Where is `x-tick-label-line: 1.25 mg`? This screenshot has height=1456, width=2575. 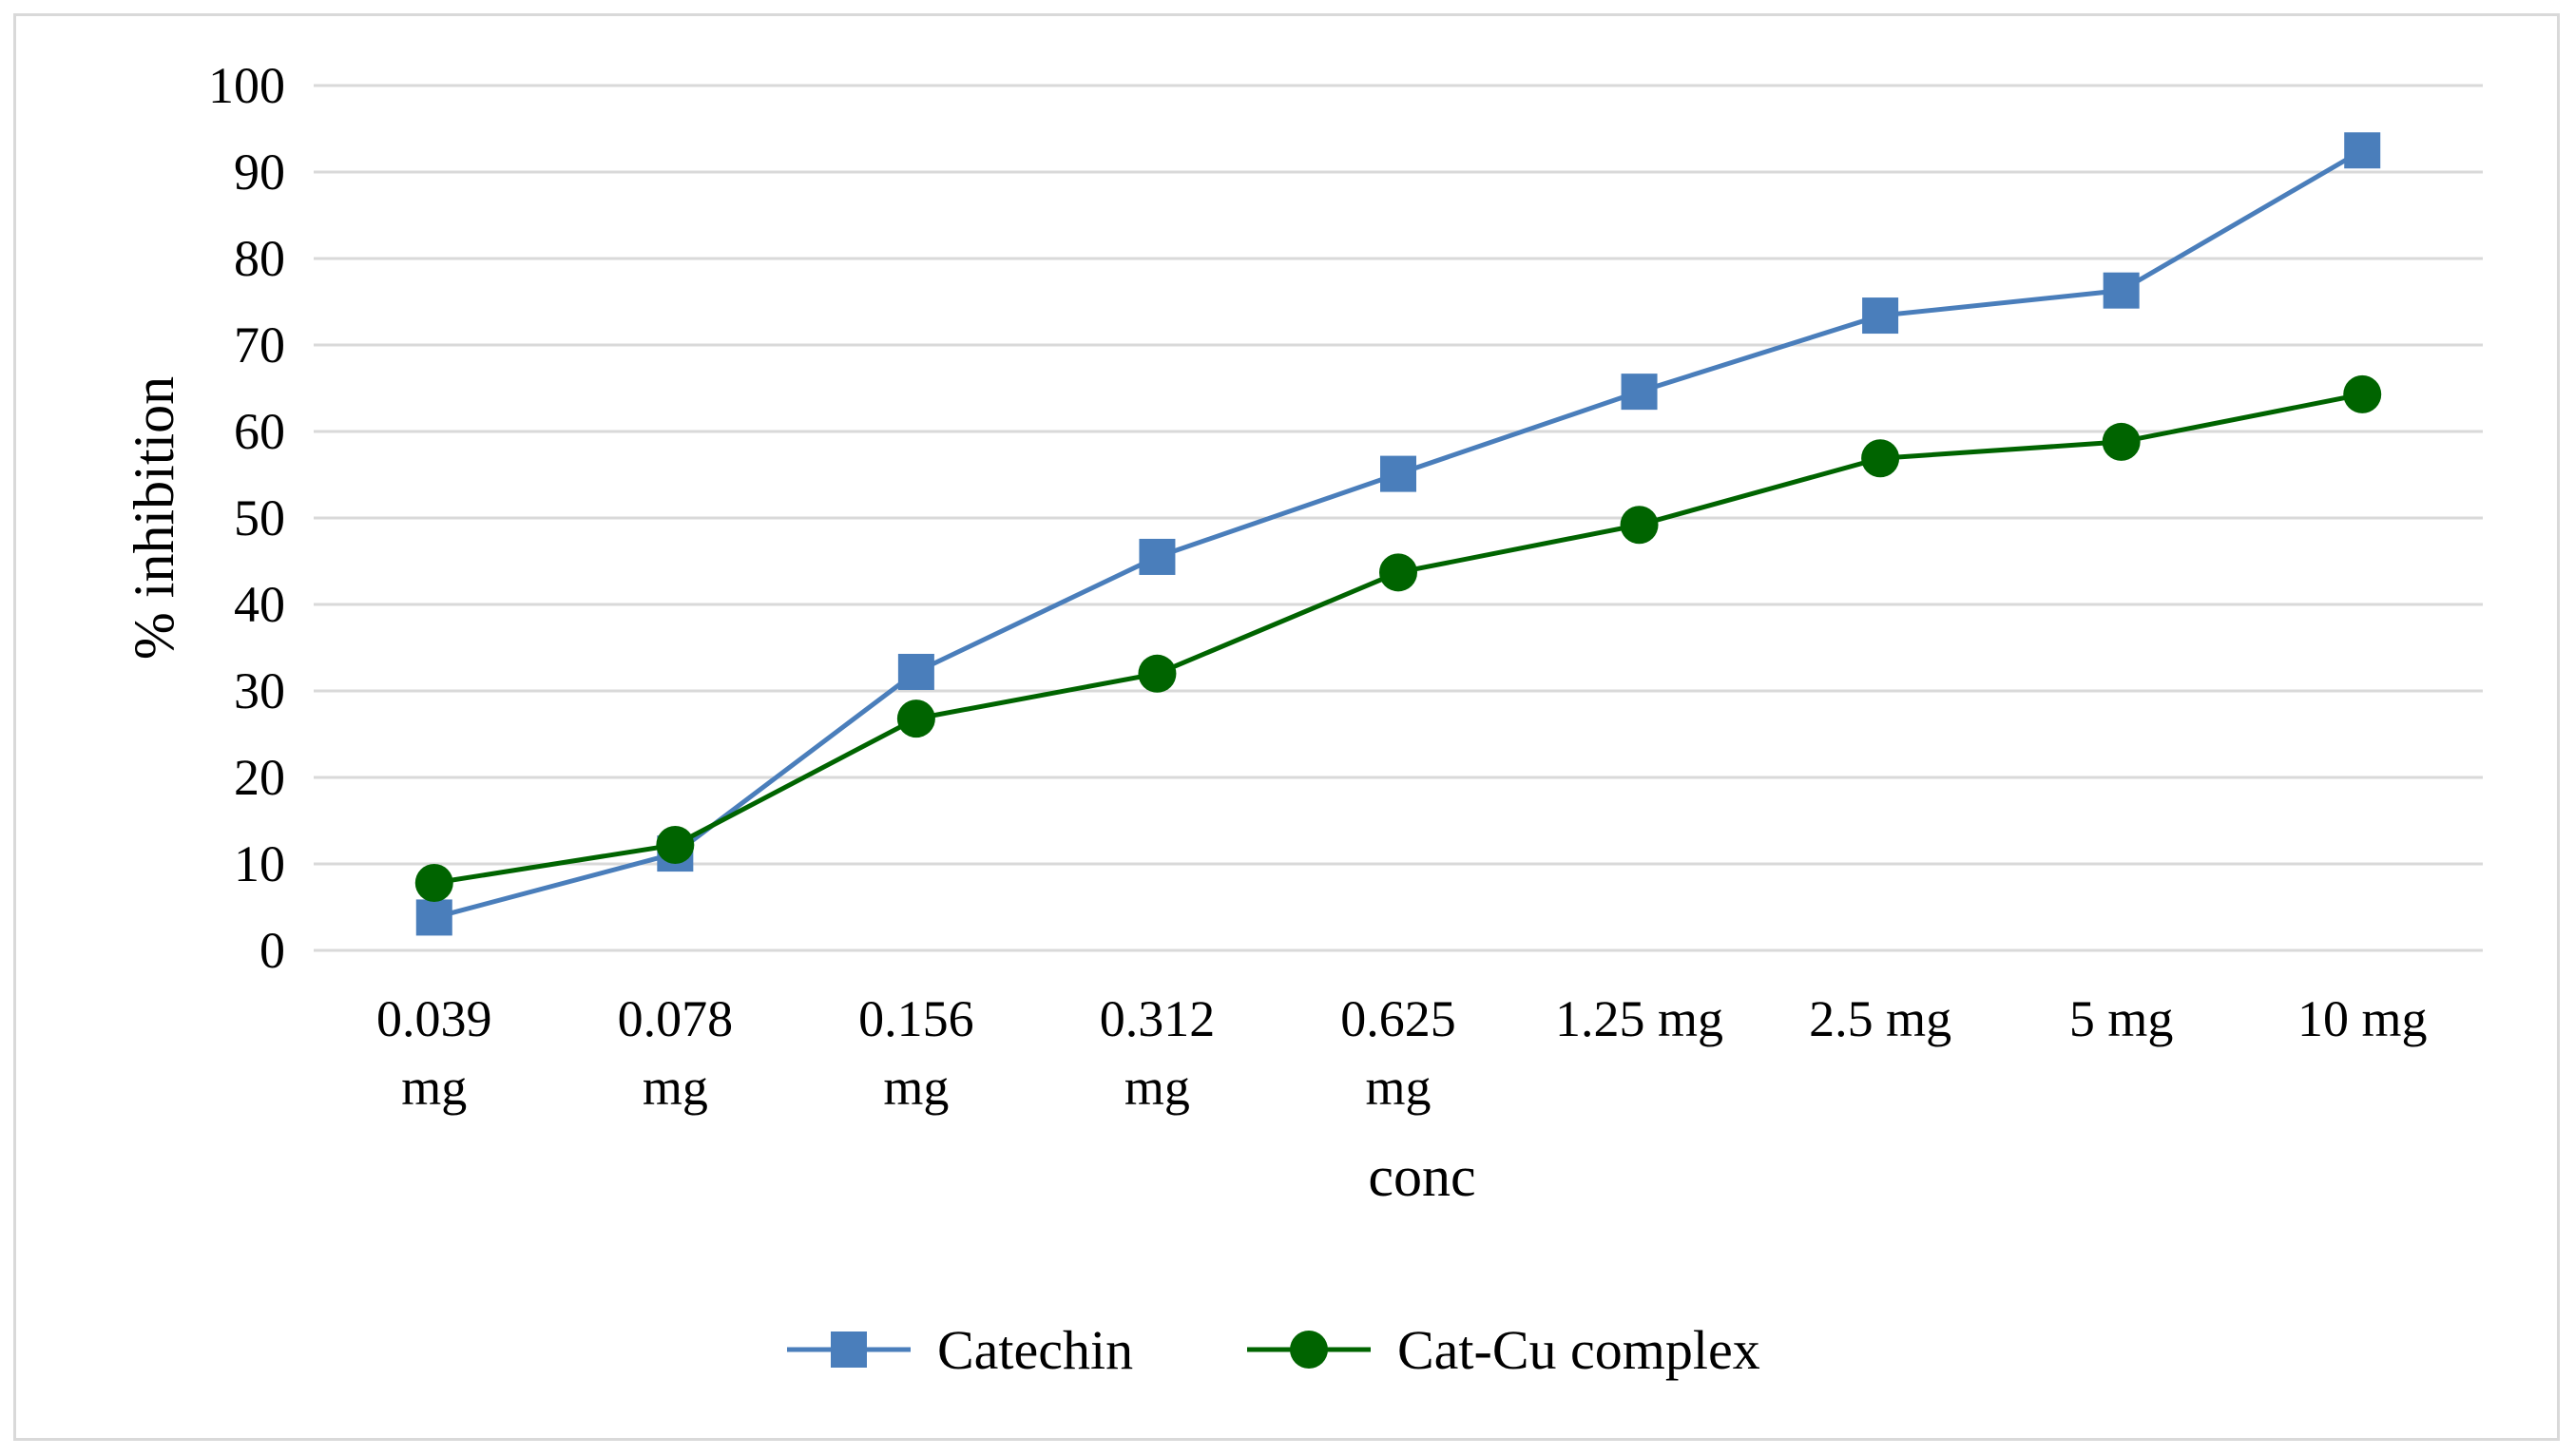 x-tick-label-line: 1.25 mg is located at coordinates (1639, 1019).